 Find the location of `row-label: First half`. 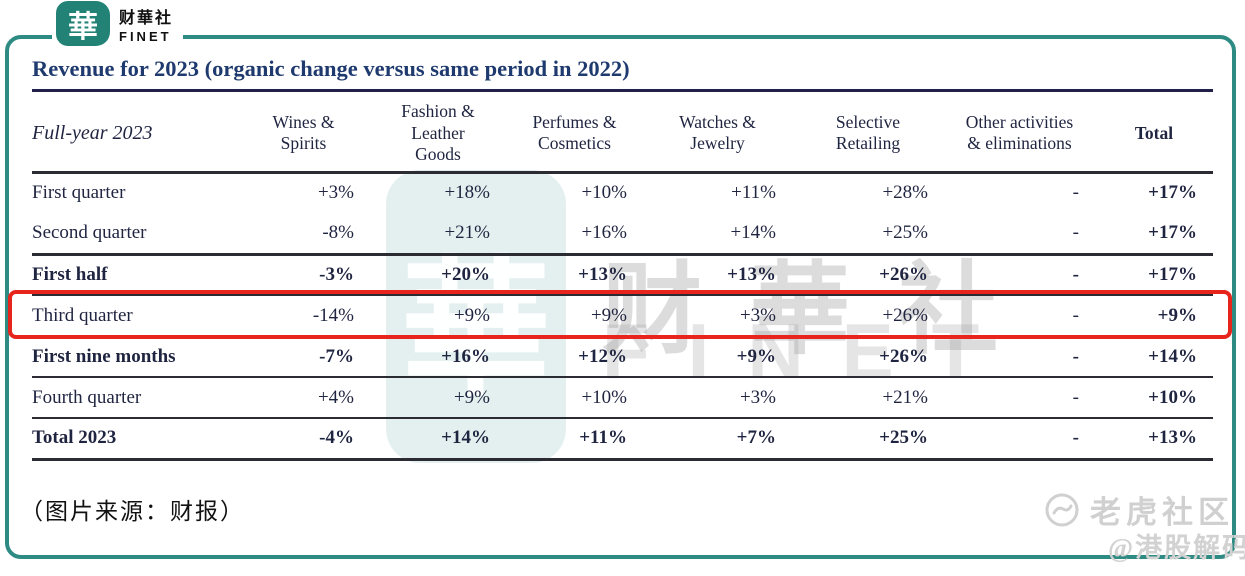

row-label: First half is located at coordinates (70, 274).